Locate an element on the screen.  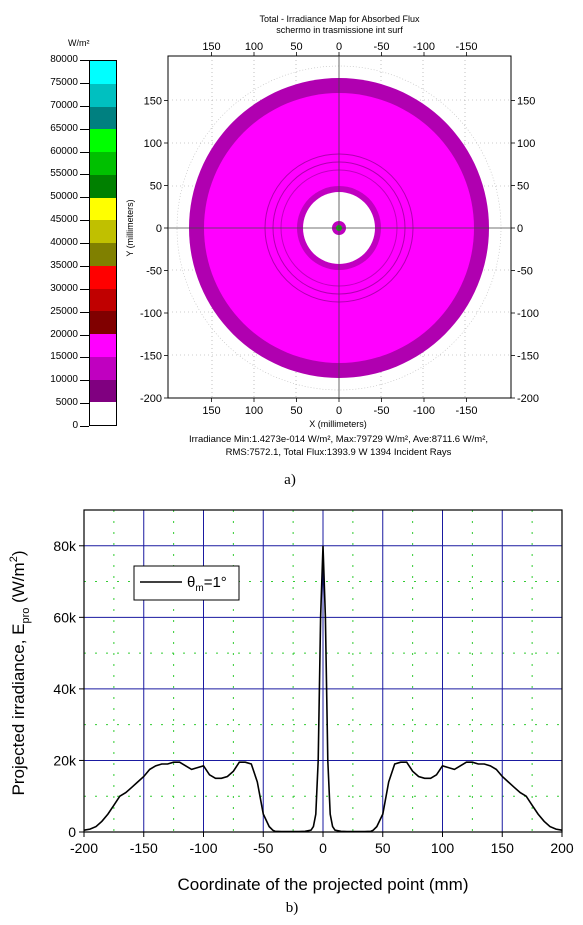
x-tick-label: -50 is located at coordinates (263, 848).